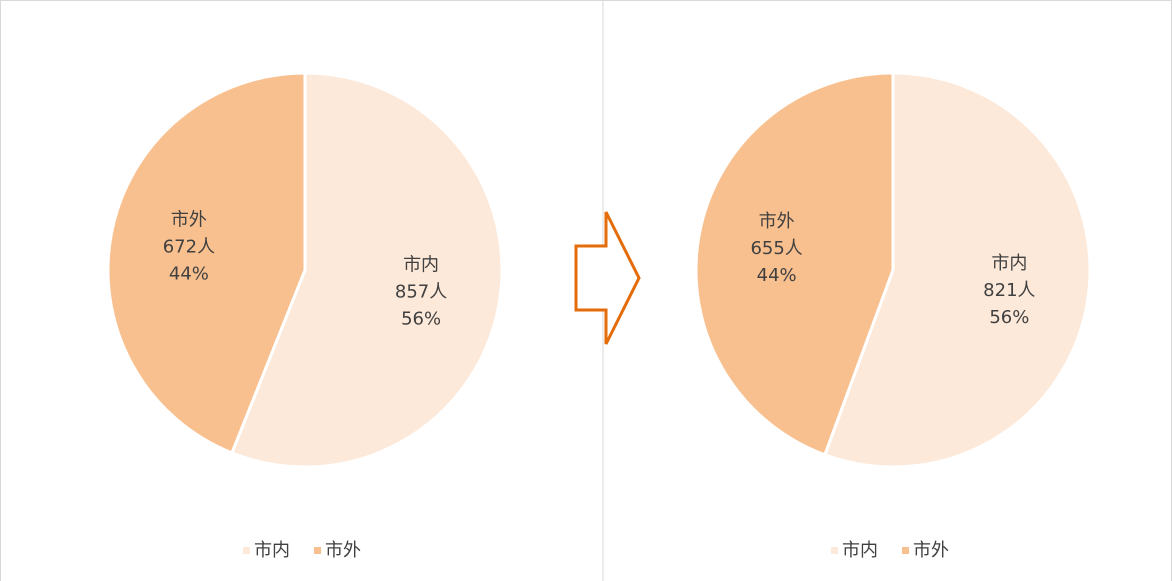  What do you see at coordinates (776, 248) in the screenshot?
I see `data-label: 655人` at bounding box center [776, 248].